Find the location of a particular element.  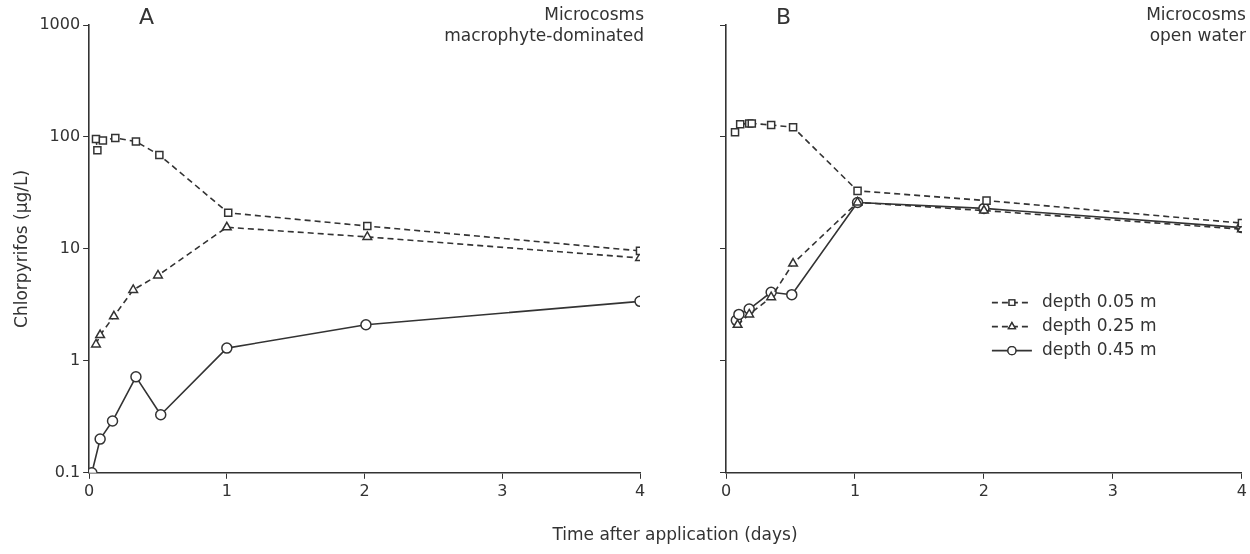

x-axis-title: Time after application (days) is located at coordinates (675, 534).